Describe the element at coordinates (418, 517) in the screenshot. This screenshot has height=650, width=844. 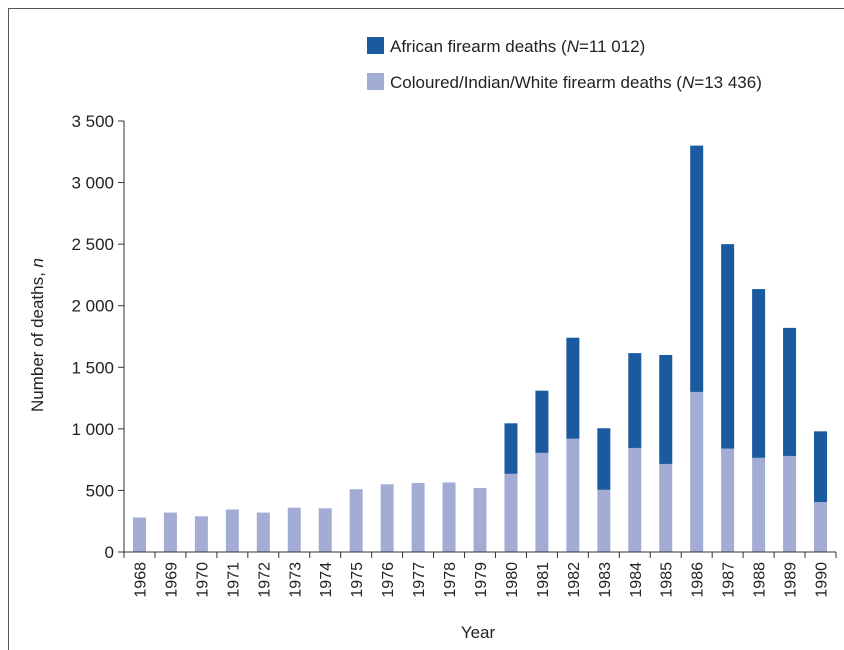
I see `bar-other-1977` at that location.